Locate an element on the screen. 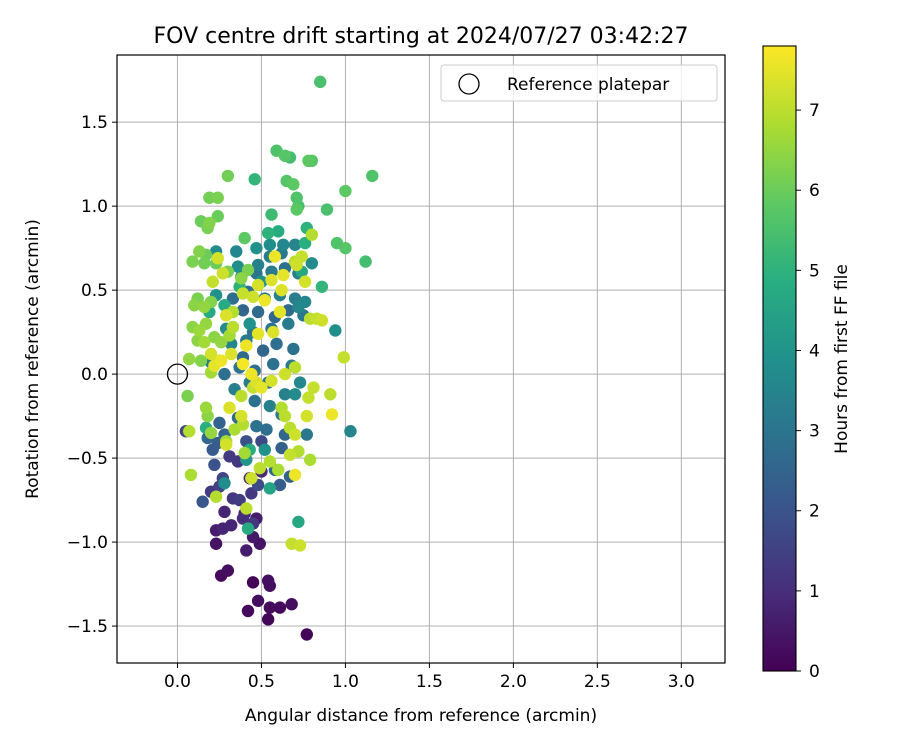  colorbar: 0 1 2 3 4 5 6 7 Hours from first FF file is located at coordinates (807, 363).